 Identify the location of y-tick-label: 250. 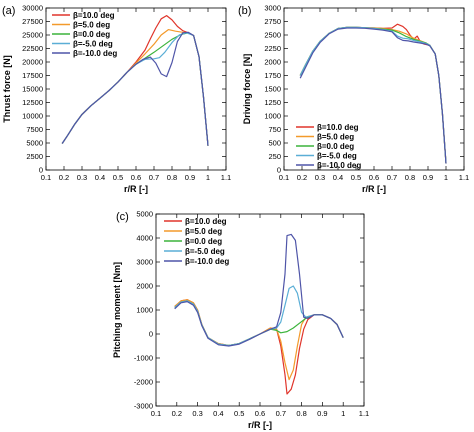
(274, 156).